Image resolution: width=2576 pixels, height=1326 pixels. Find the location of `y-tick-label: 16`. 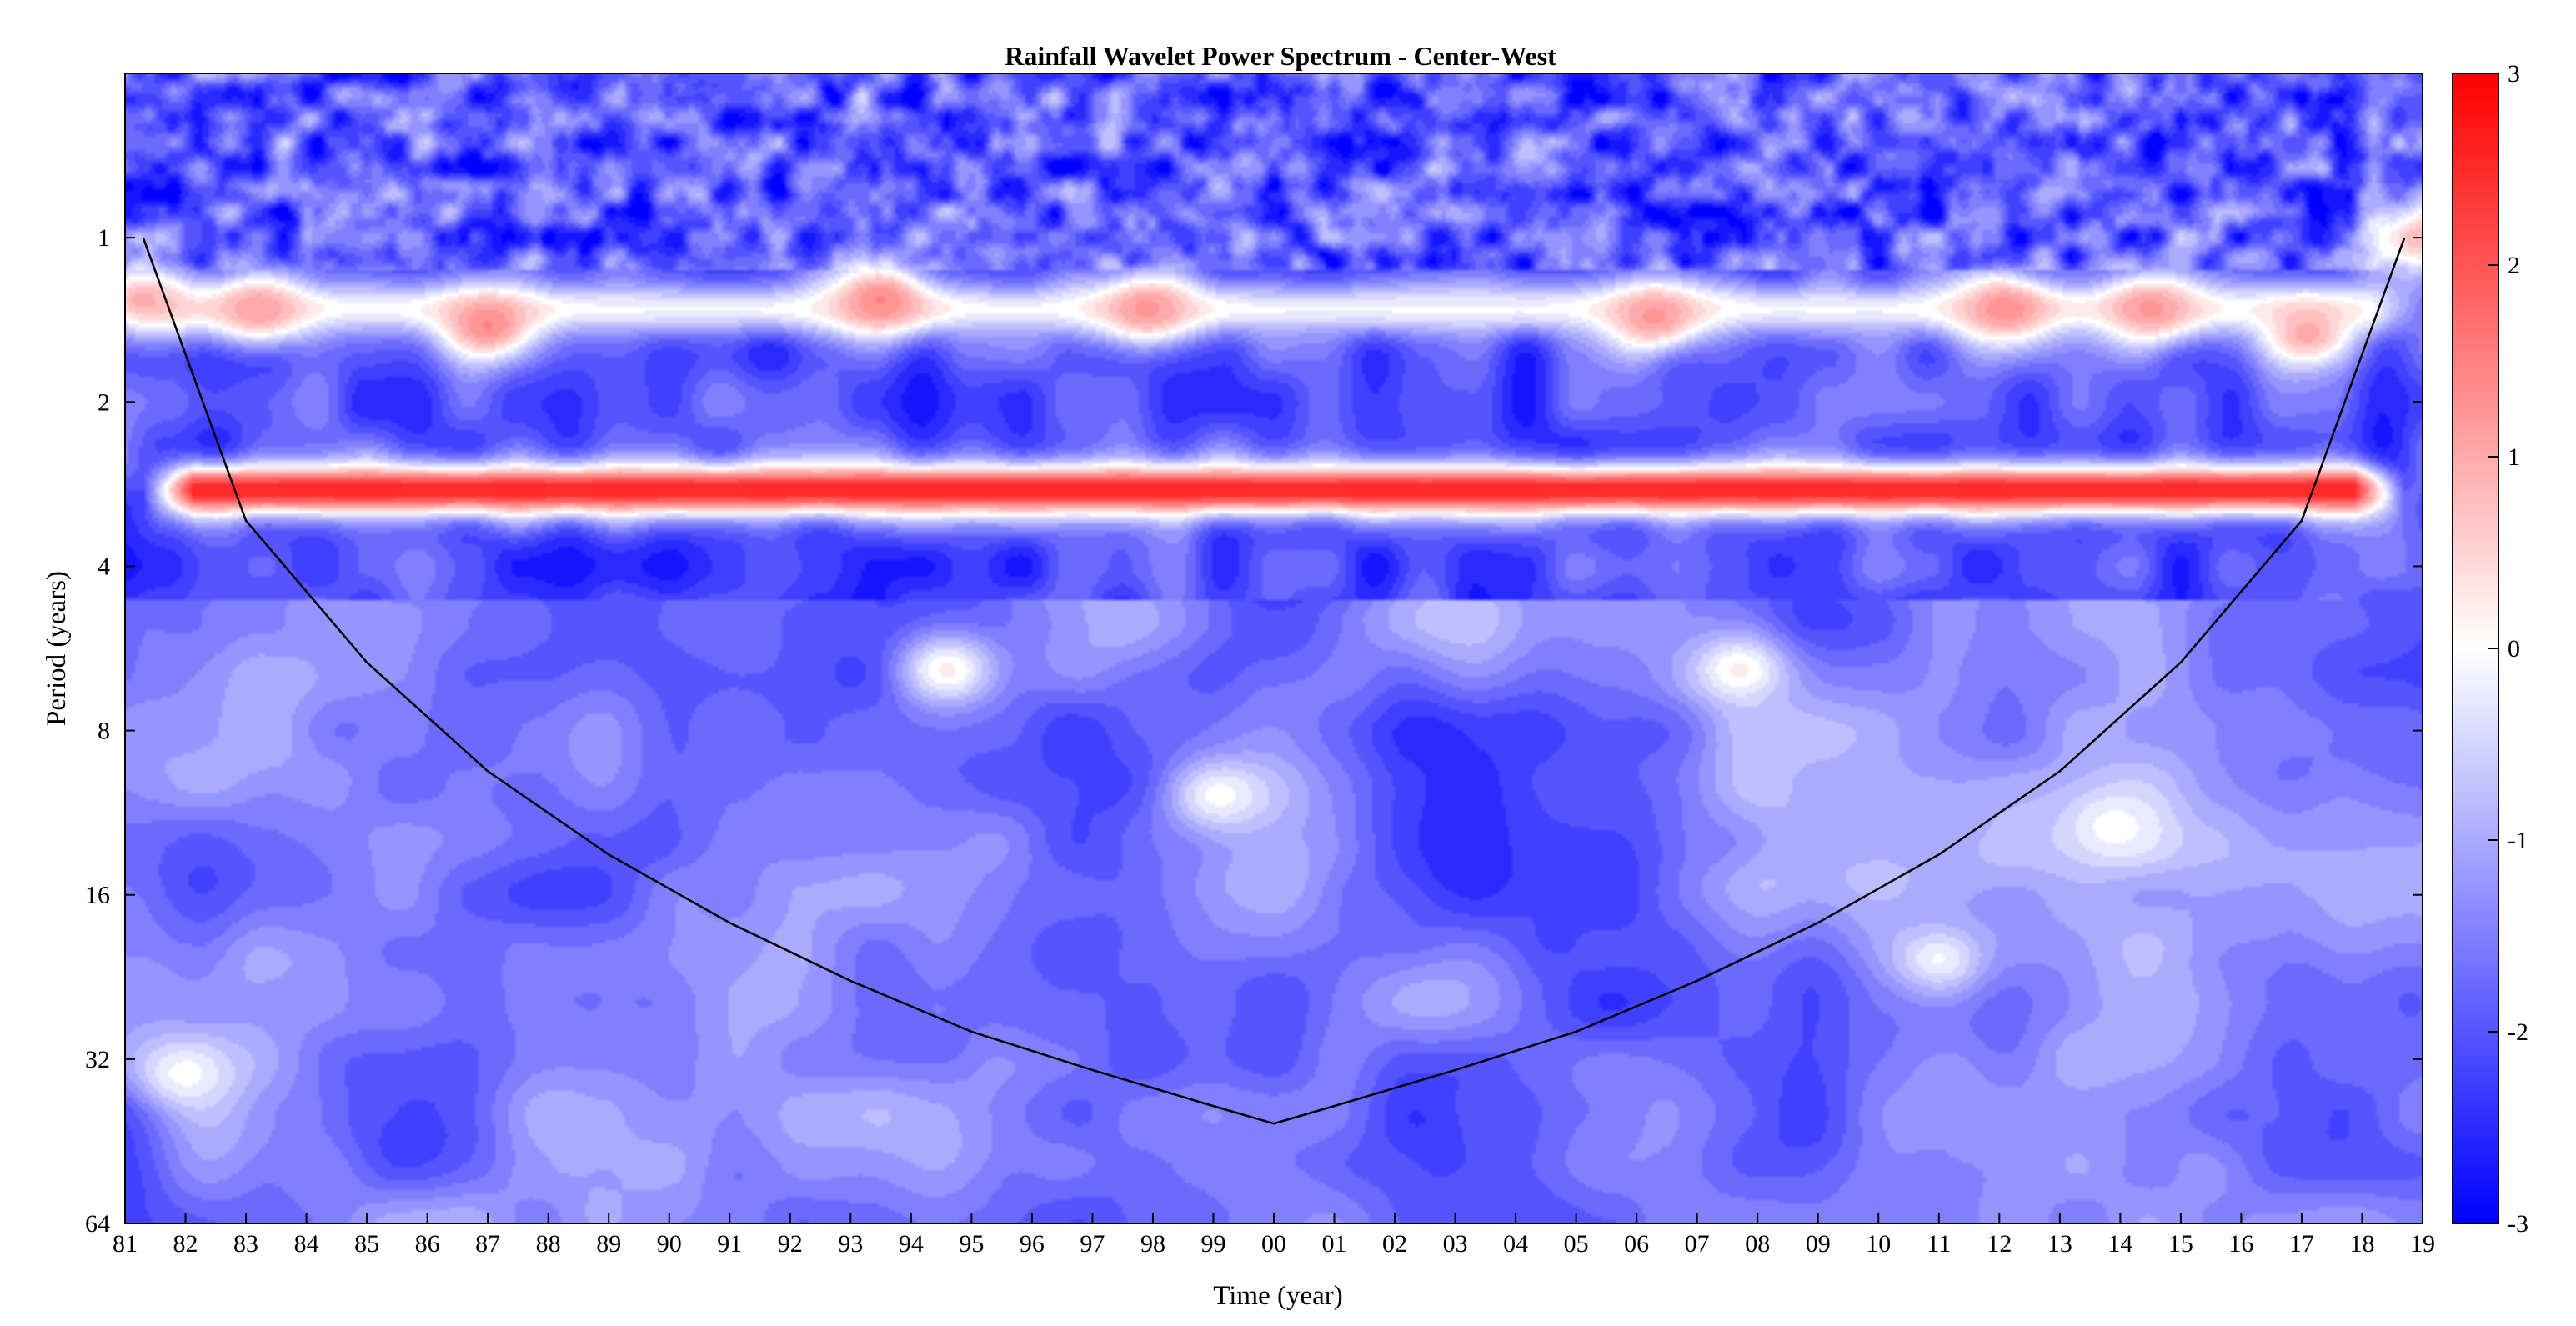

y-tick-label: 16 is located at coordinates (97, 895).